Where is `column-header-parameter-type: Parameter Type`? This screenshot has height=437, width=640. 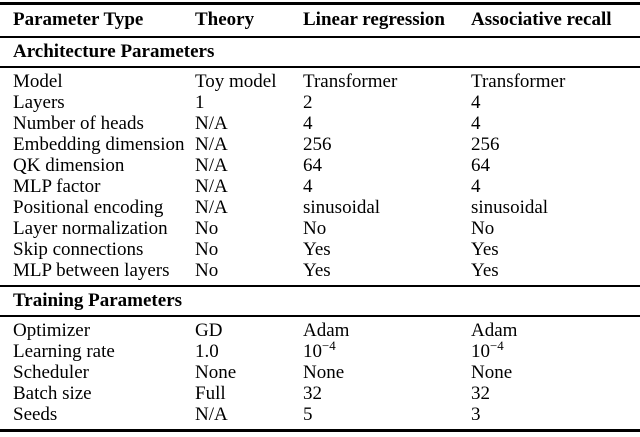 column-header-parameter-type: Parameter Type is located at coordinates (78, 19).